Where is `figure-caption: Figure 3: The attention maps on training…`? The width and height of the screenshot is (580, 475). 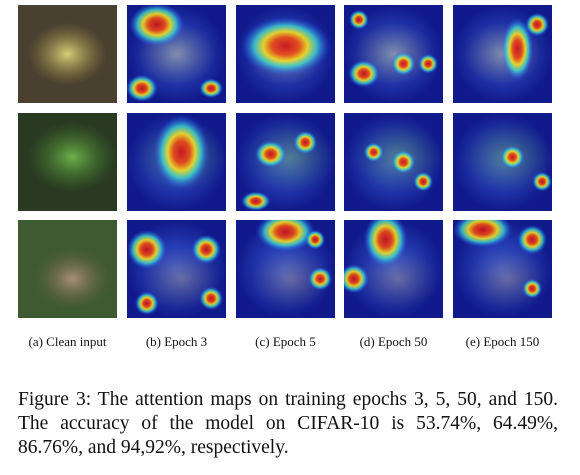
figure-caption: Figure 3: The attention maps on training… is located at coordinates (288, 423).